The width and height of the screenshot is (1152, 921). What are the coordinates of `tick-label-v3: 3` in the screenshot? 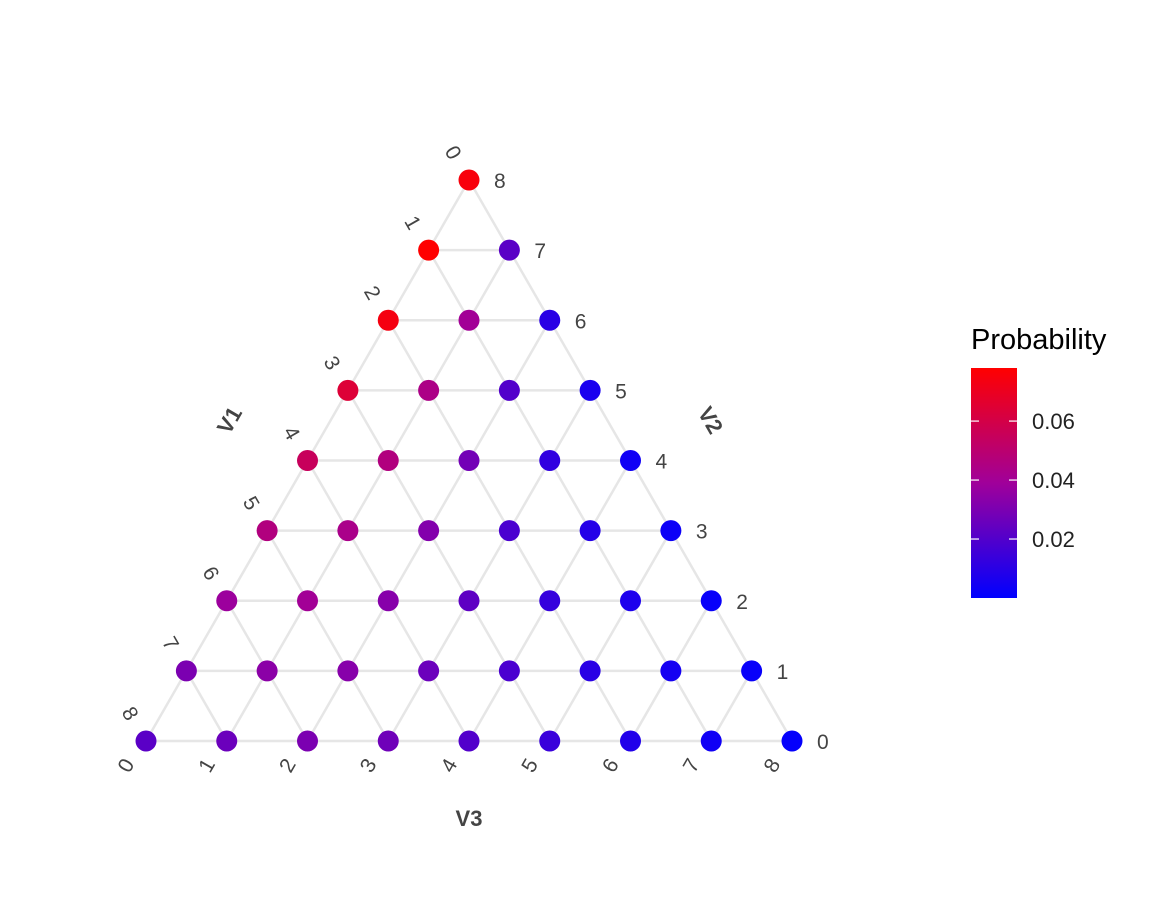 It's located at (369, 766).